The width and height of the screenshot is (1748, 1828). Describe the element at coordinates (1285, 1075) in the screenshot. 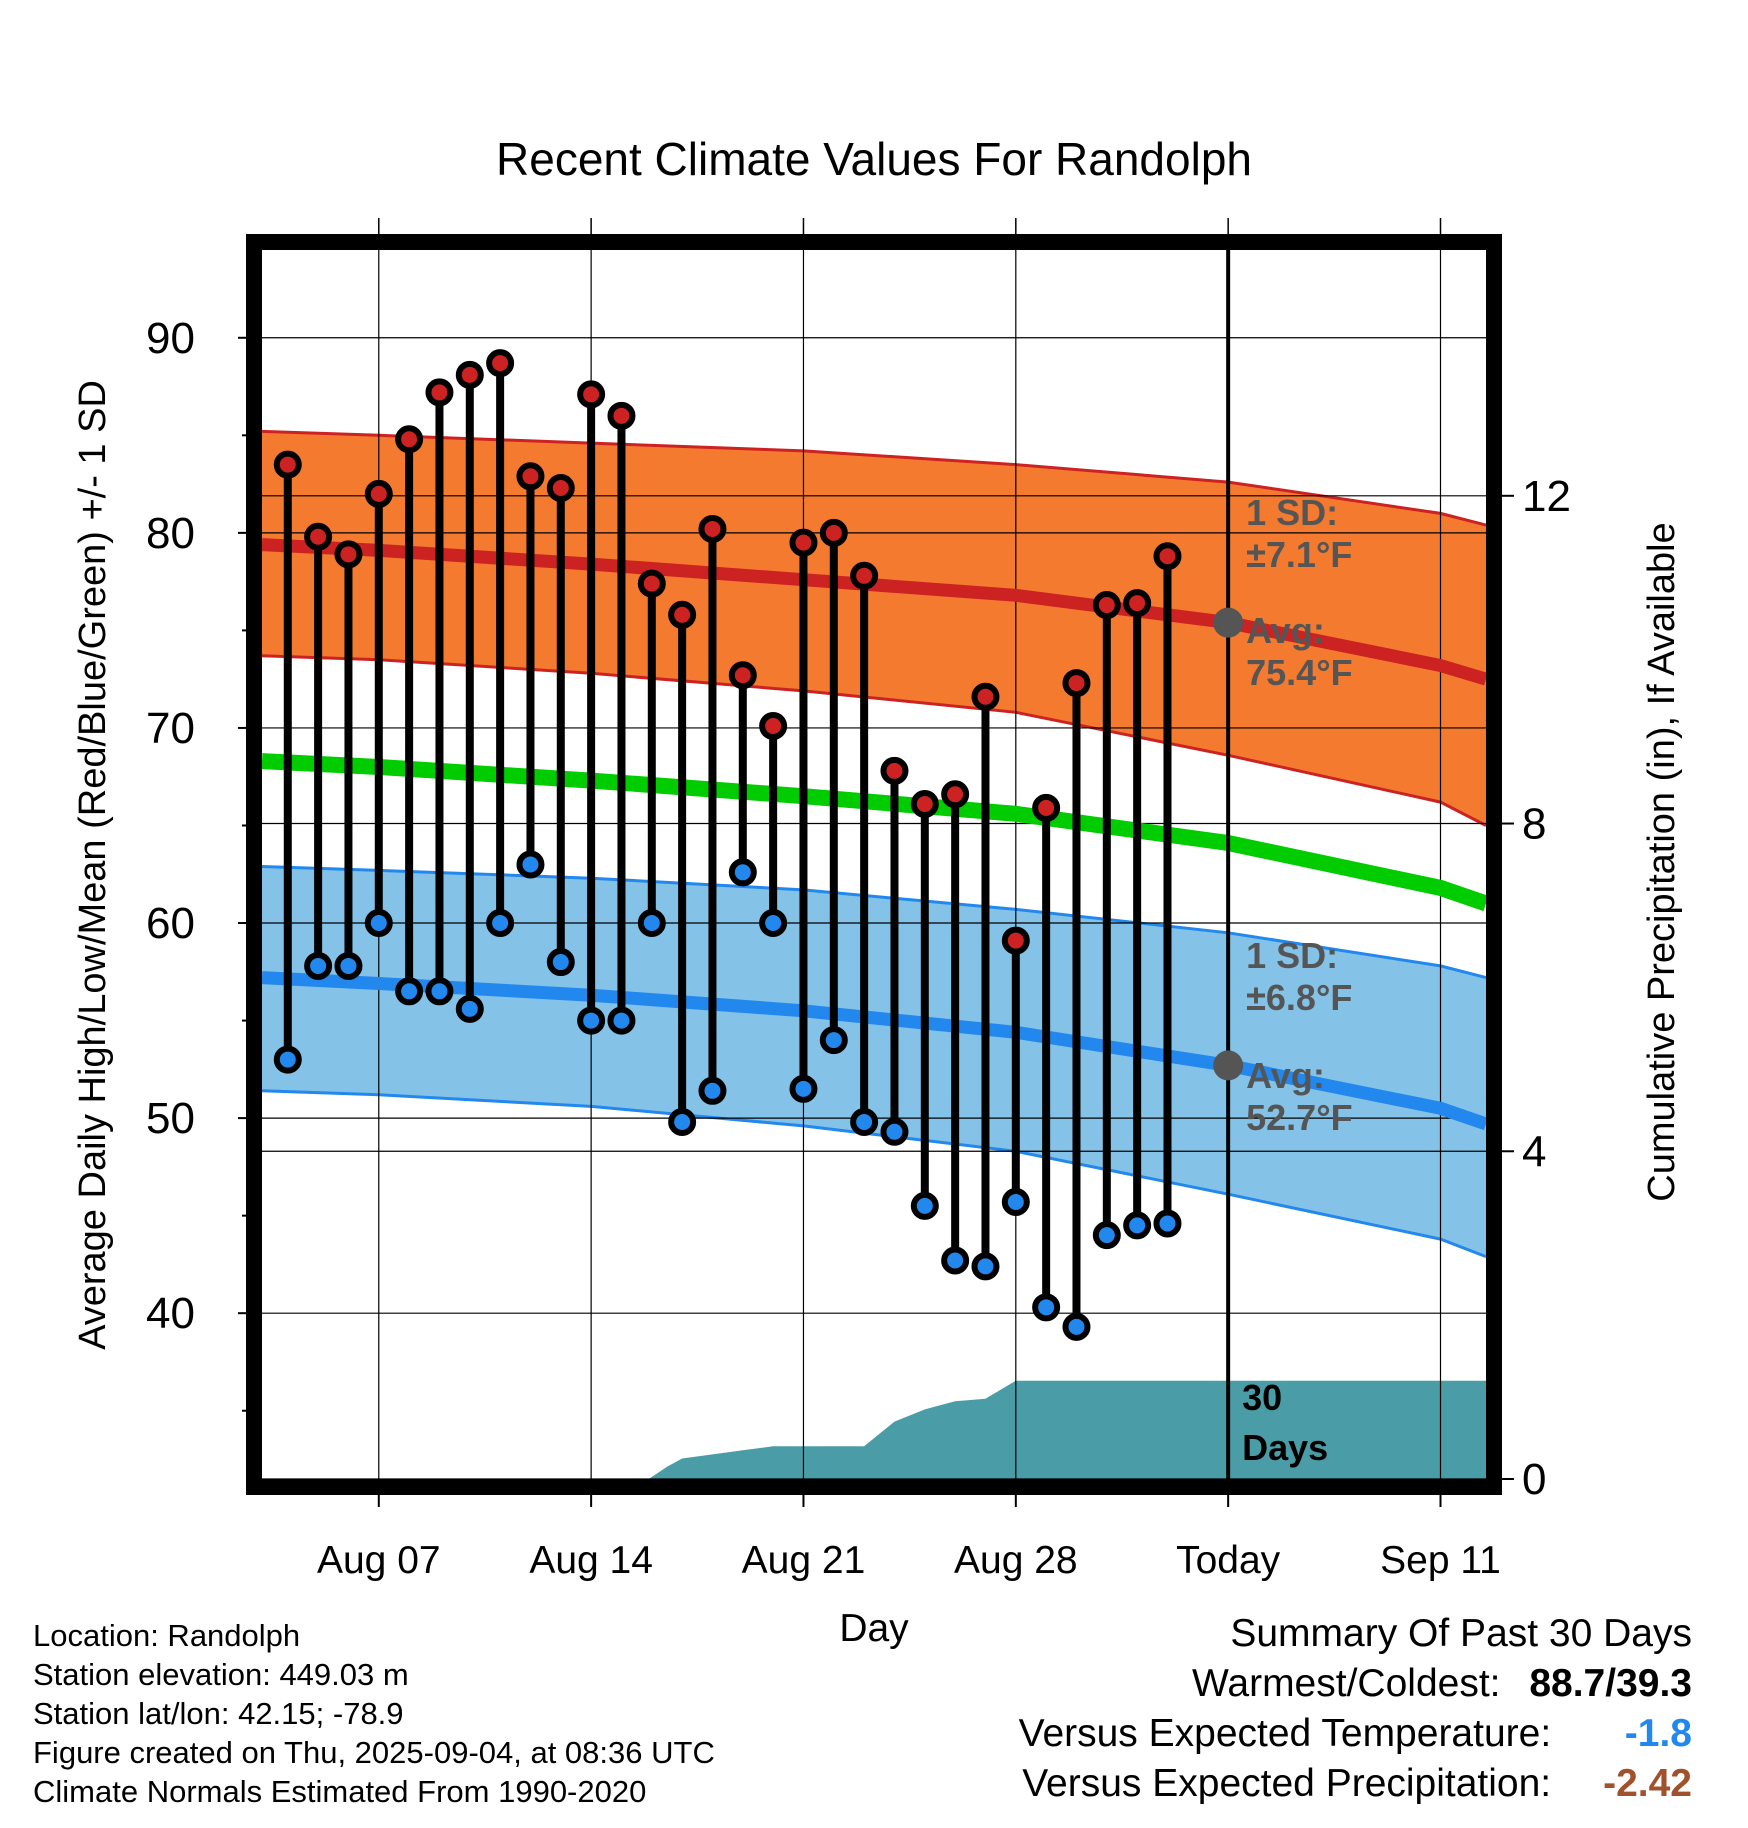

I see `low-avg-annotation-label: Avg:` at that location.